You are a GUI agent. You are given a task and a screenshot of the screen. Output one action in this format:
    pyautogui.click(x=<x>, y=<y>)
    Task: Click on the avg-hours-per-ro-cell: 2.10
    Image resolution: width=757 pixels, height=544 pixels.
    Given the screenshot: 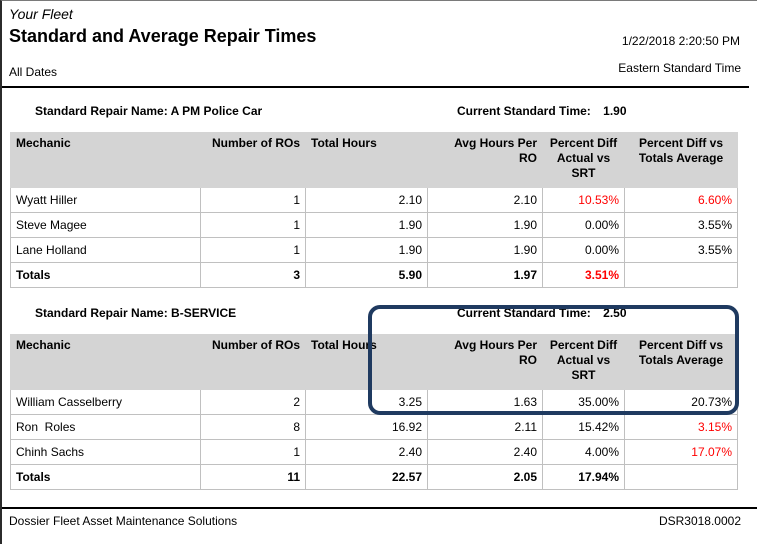 What is the action you would take?
    pyautogui.click(x=485, y=200)
    